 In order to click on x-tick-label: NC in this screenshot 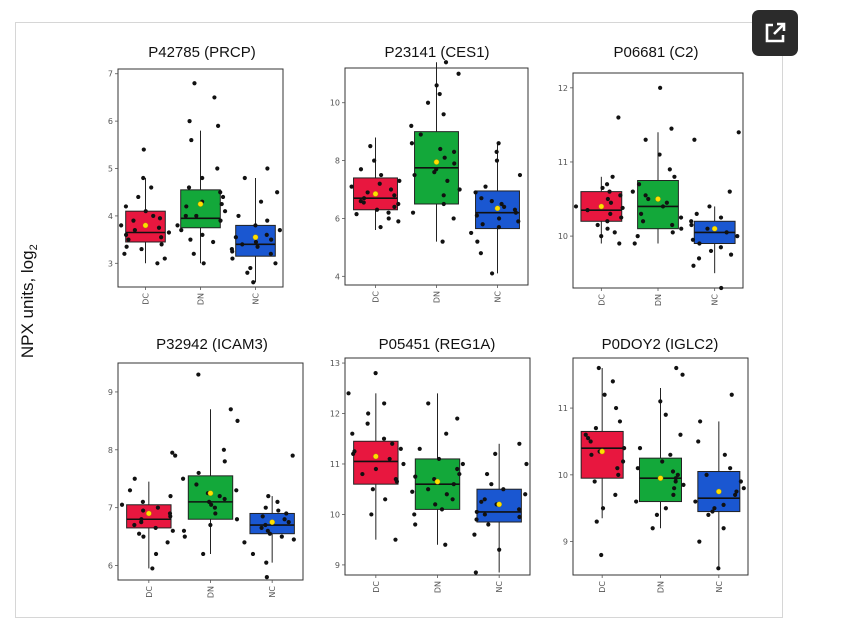, I will do `click(715, 300)`.